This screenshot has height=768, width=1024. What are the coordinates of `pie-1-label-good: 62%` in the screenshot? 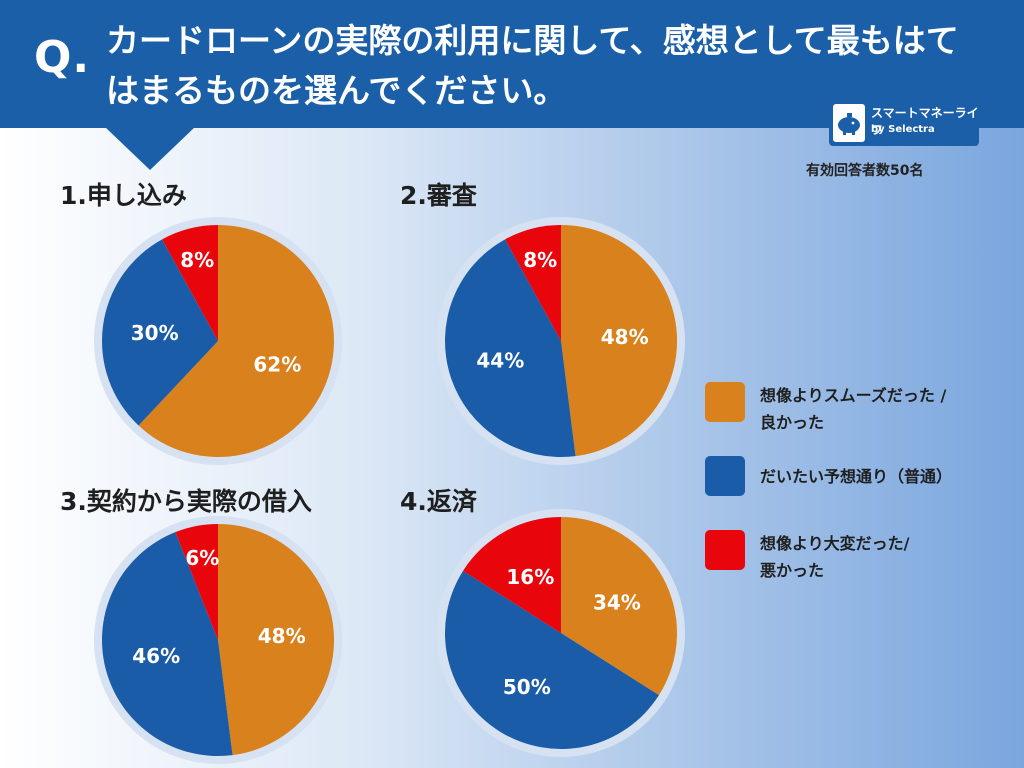 It's located at (277, 365).